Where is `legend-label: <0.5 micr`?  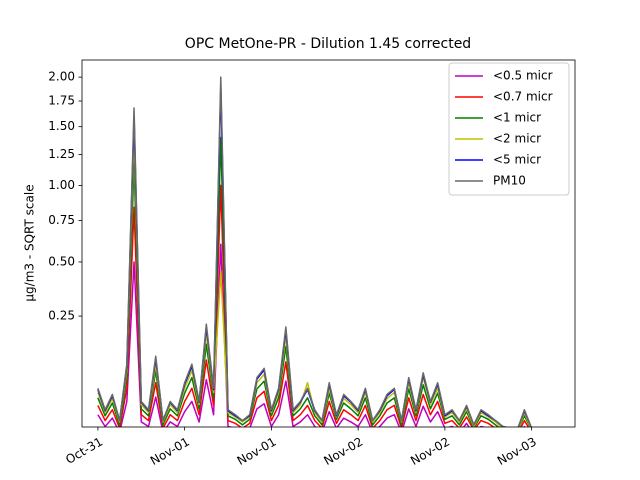 legend-label: <0.5 micr is located at coordinates (523, 76).